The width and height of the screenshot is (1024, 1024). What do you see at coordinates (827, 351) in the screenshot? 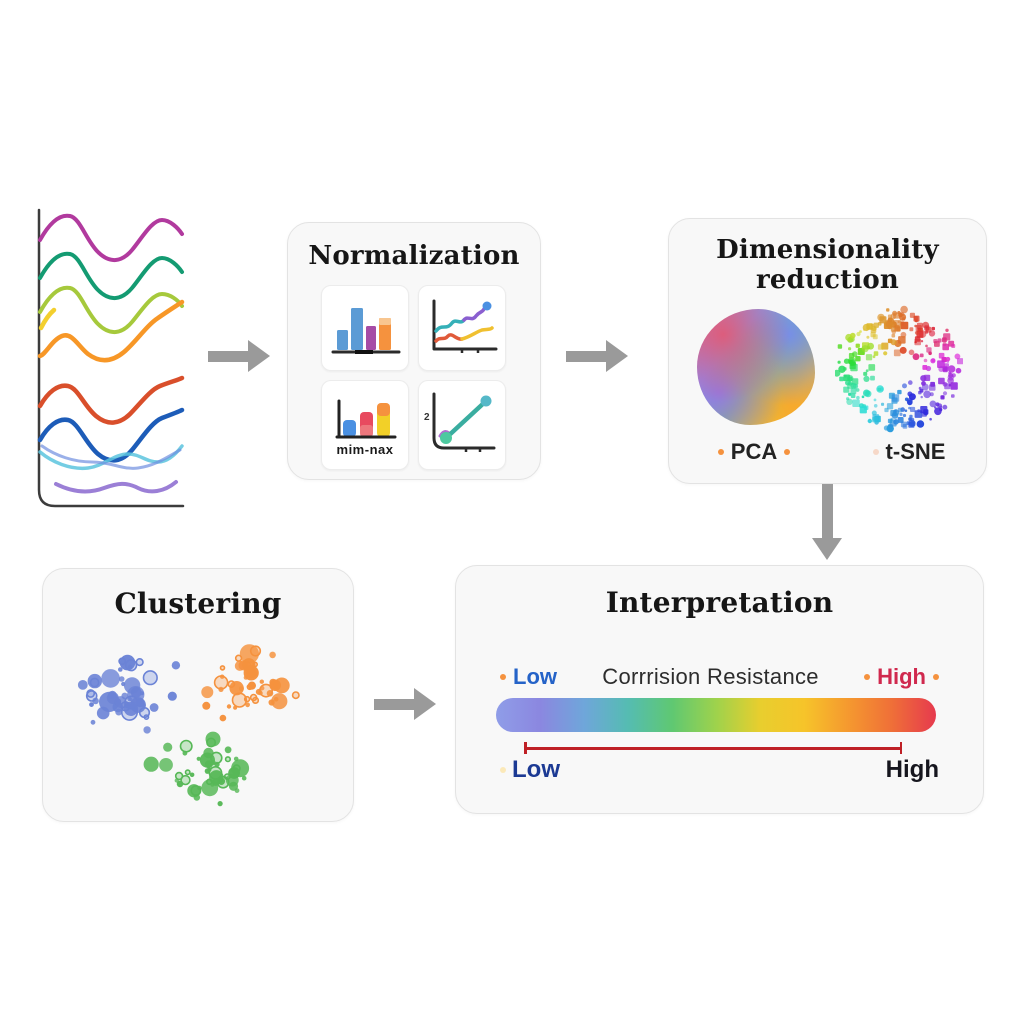
I see `dimensionality-reduction-box: Dimensionality reduction PCA t-SNE` at bounding box center [827, 351].